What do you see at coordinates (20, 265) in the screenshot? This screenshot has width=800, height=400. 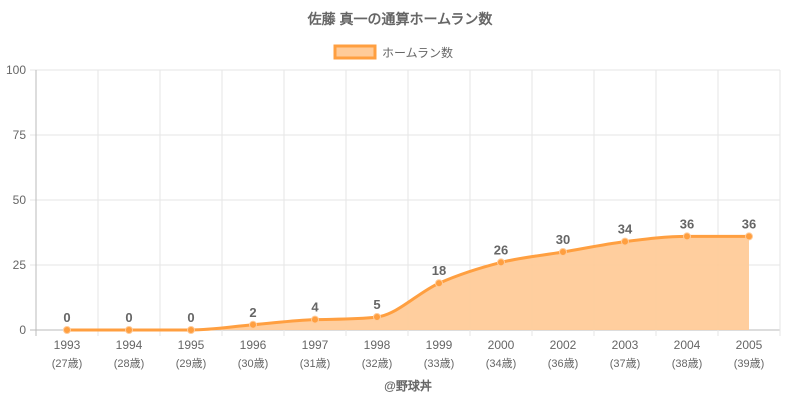 I see `y-tick-label: 25` at bounding box center [20, 265].